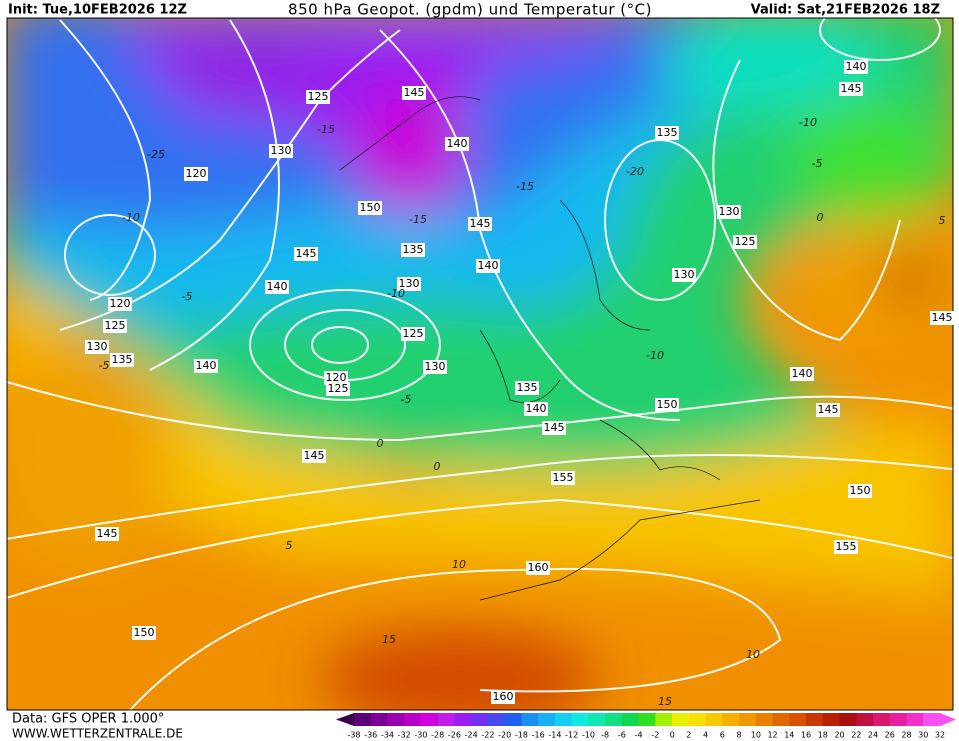 The height and width of the screenshot is (741, 959). What do you see at coordinates (655, 735) in the screenshot?
I see `colorbar-tick-label: -2` at bounding box center [655, 735].